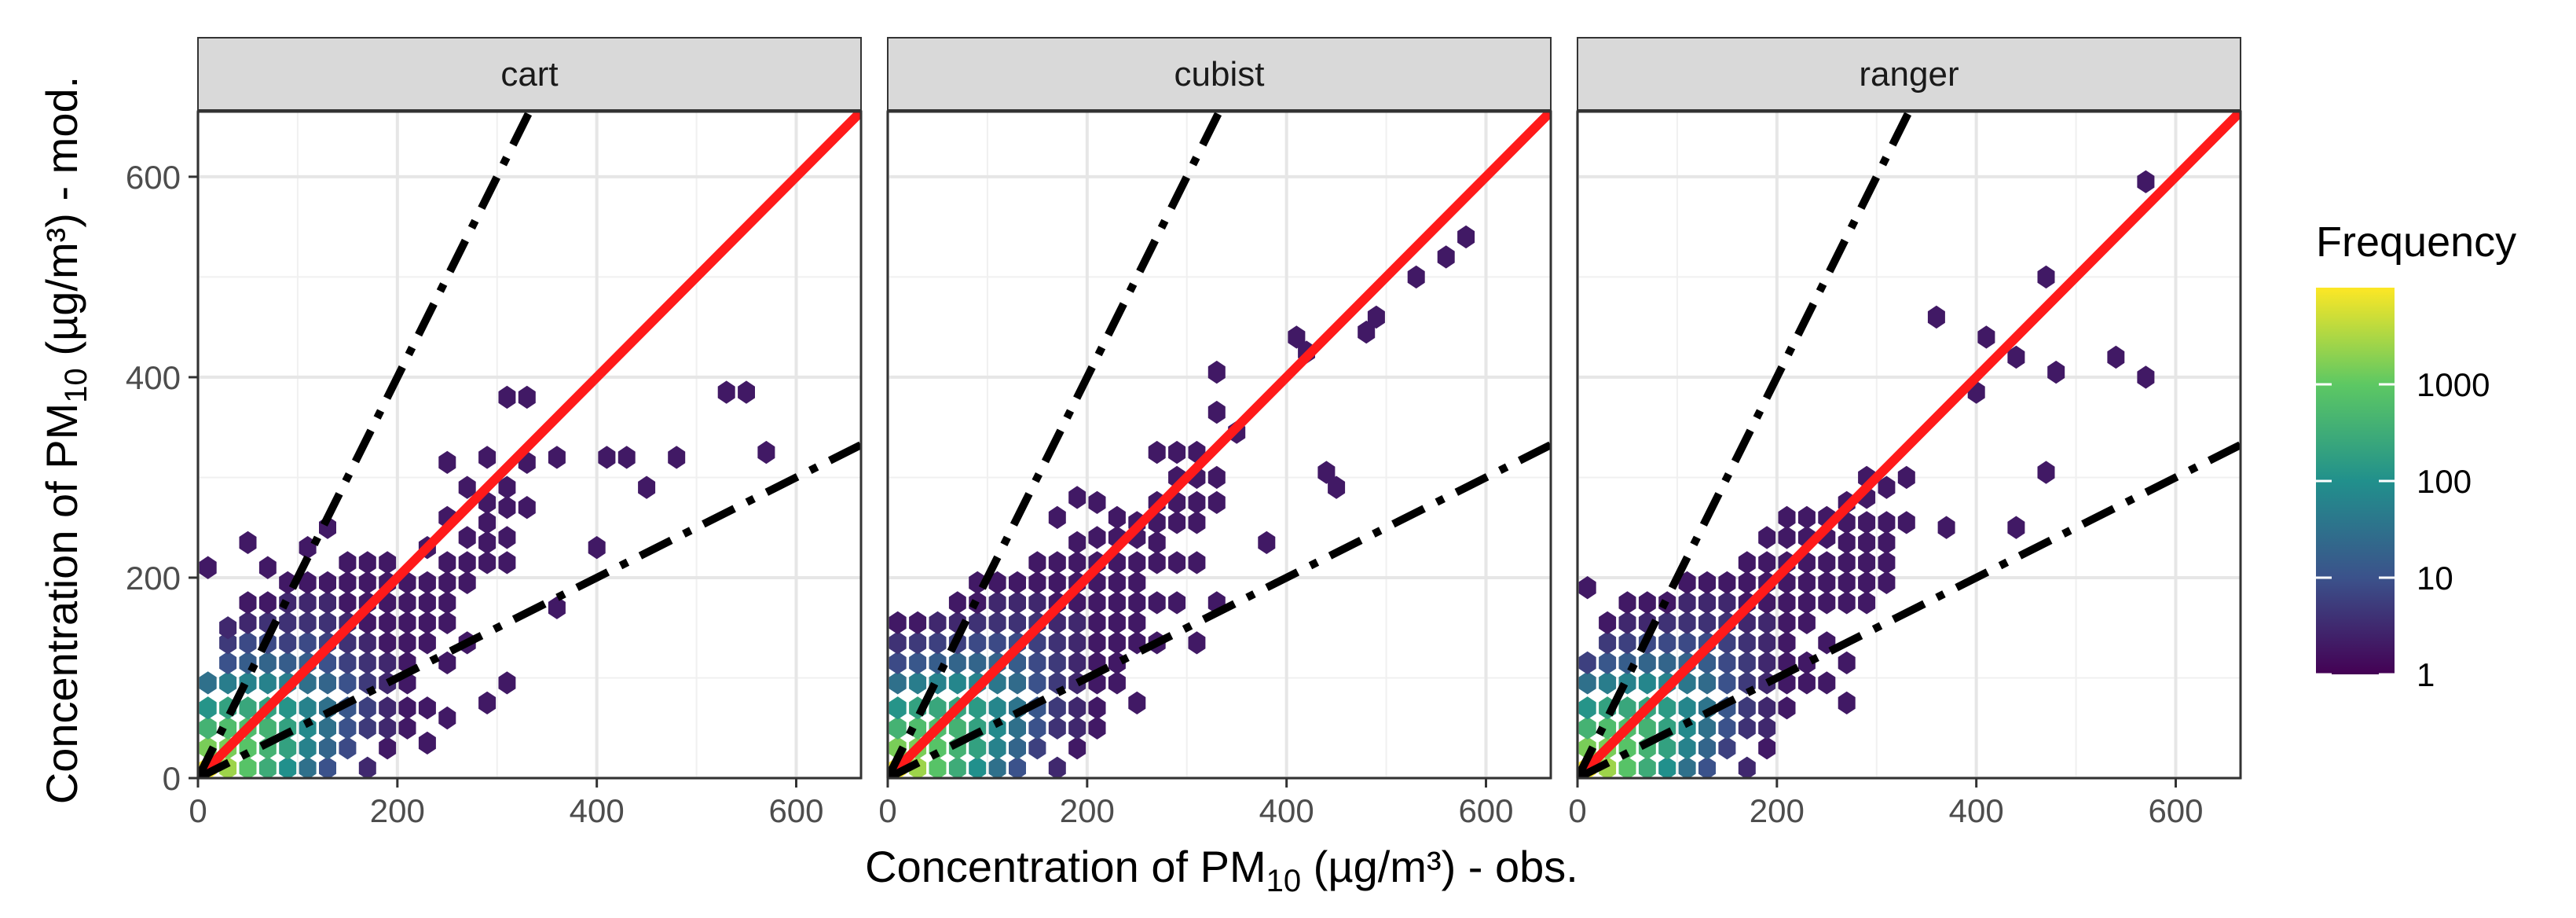  Describe the element at coordinates (1219, 74) in the screenshot. I see `strip-label-cubist: cubist` at that location.